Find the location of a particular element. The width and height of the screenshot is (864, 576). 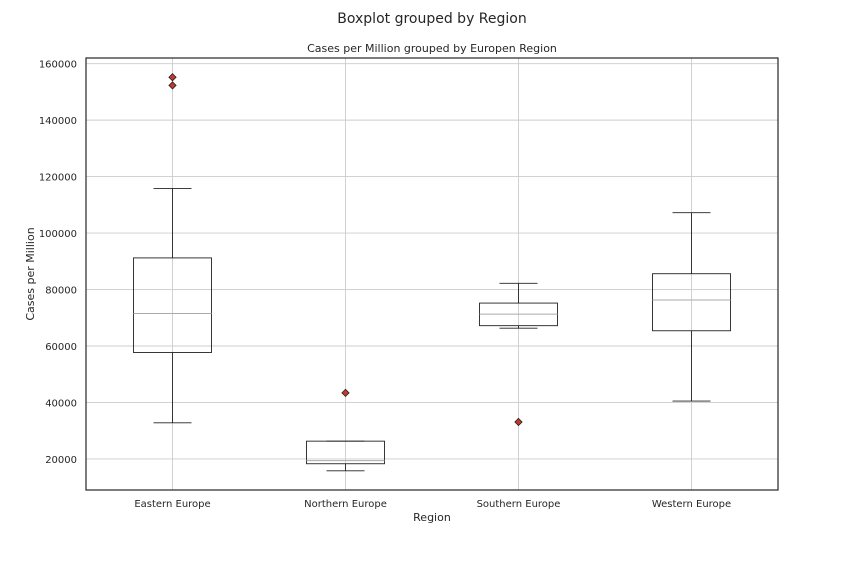

x-tick-label: Eastern Europe is located at coordinates (172, 504).